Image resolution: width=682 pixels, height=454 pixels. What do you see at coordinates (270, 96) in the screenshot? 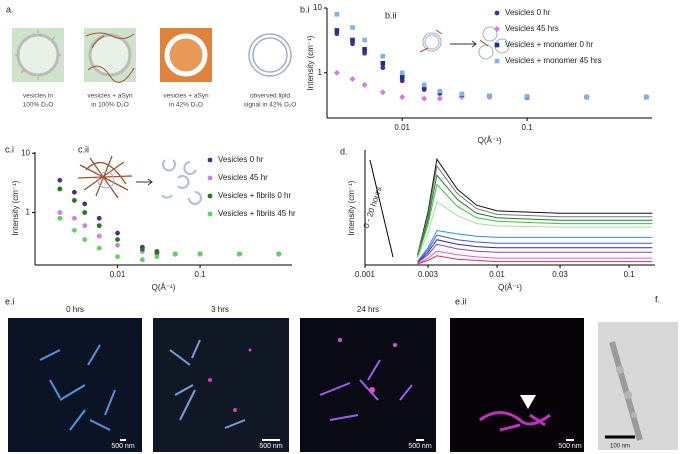
I see `caption: observed lipid` at bounding box center [270, 96].